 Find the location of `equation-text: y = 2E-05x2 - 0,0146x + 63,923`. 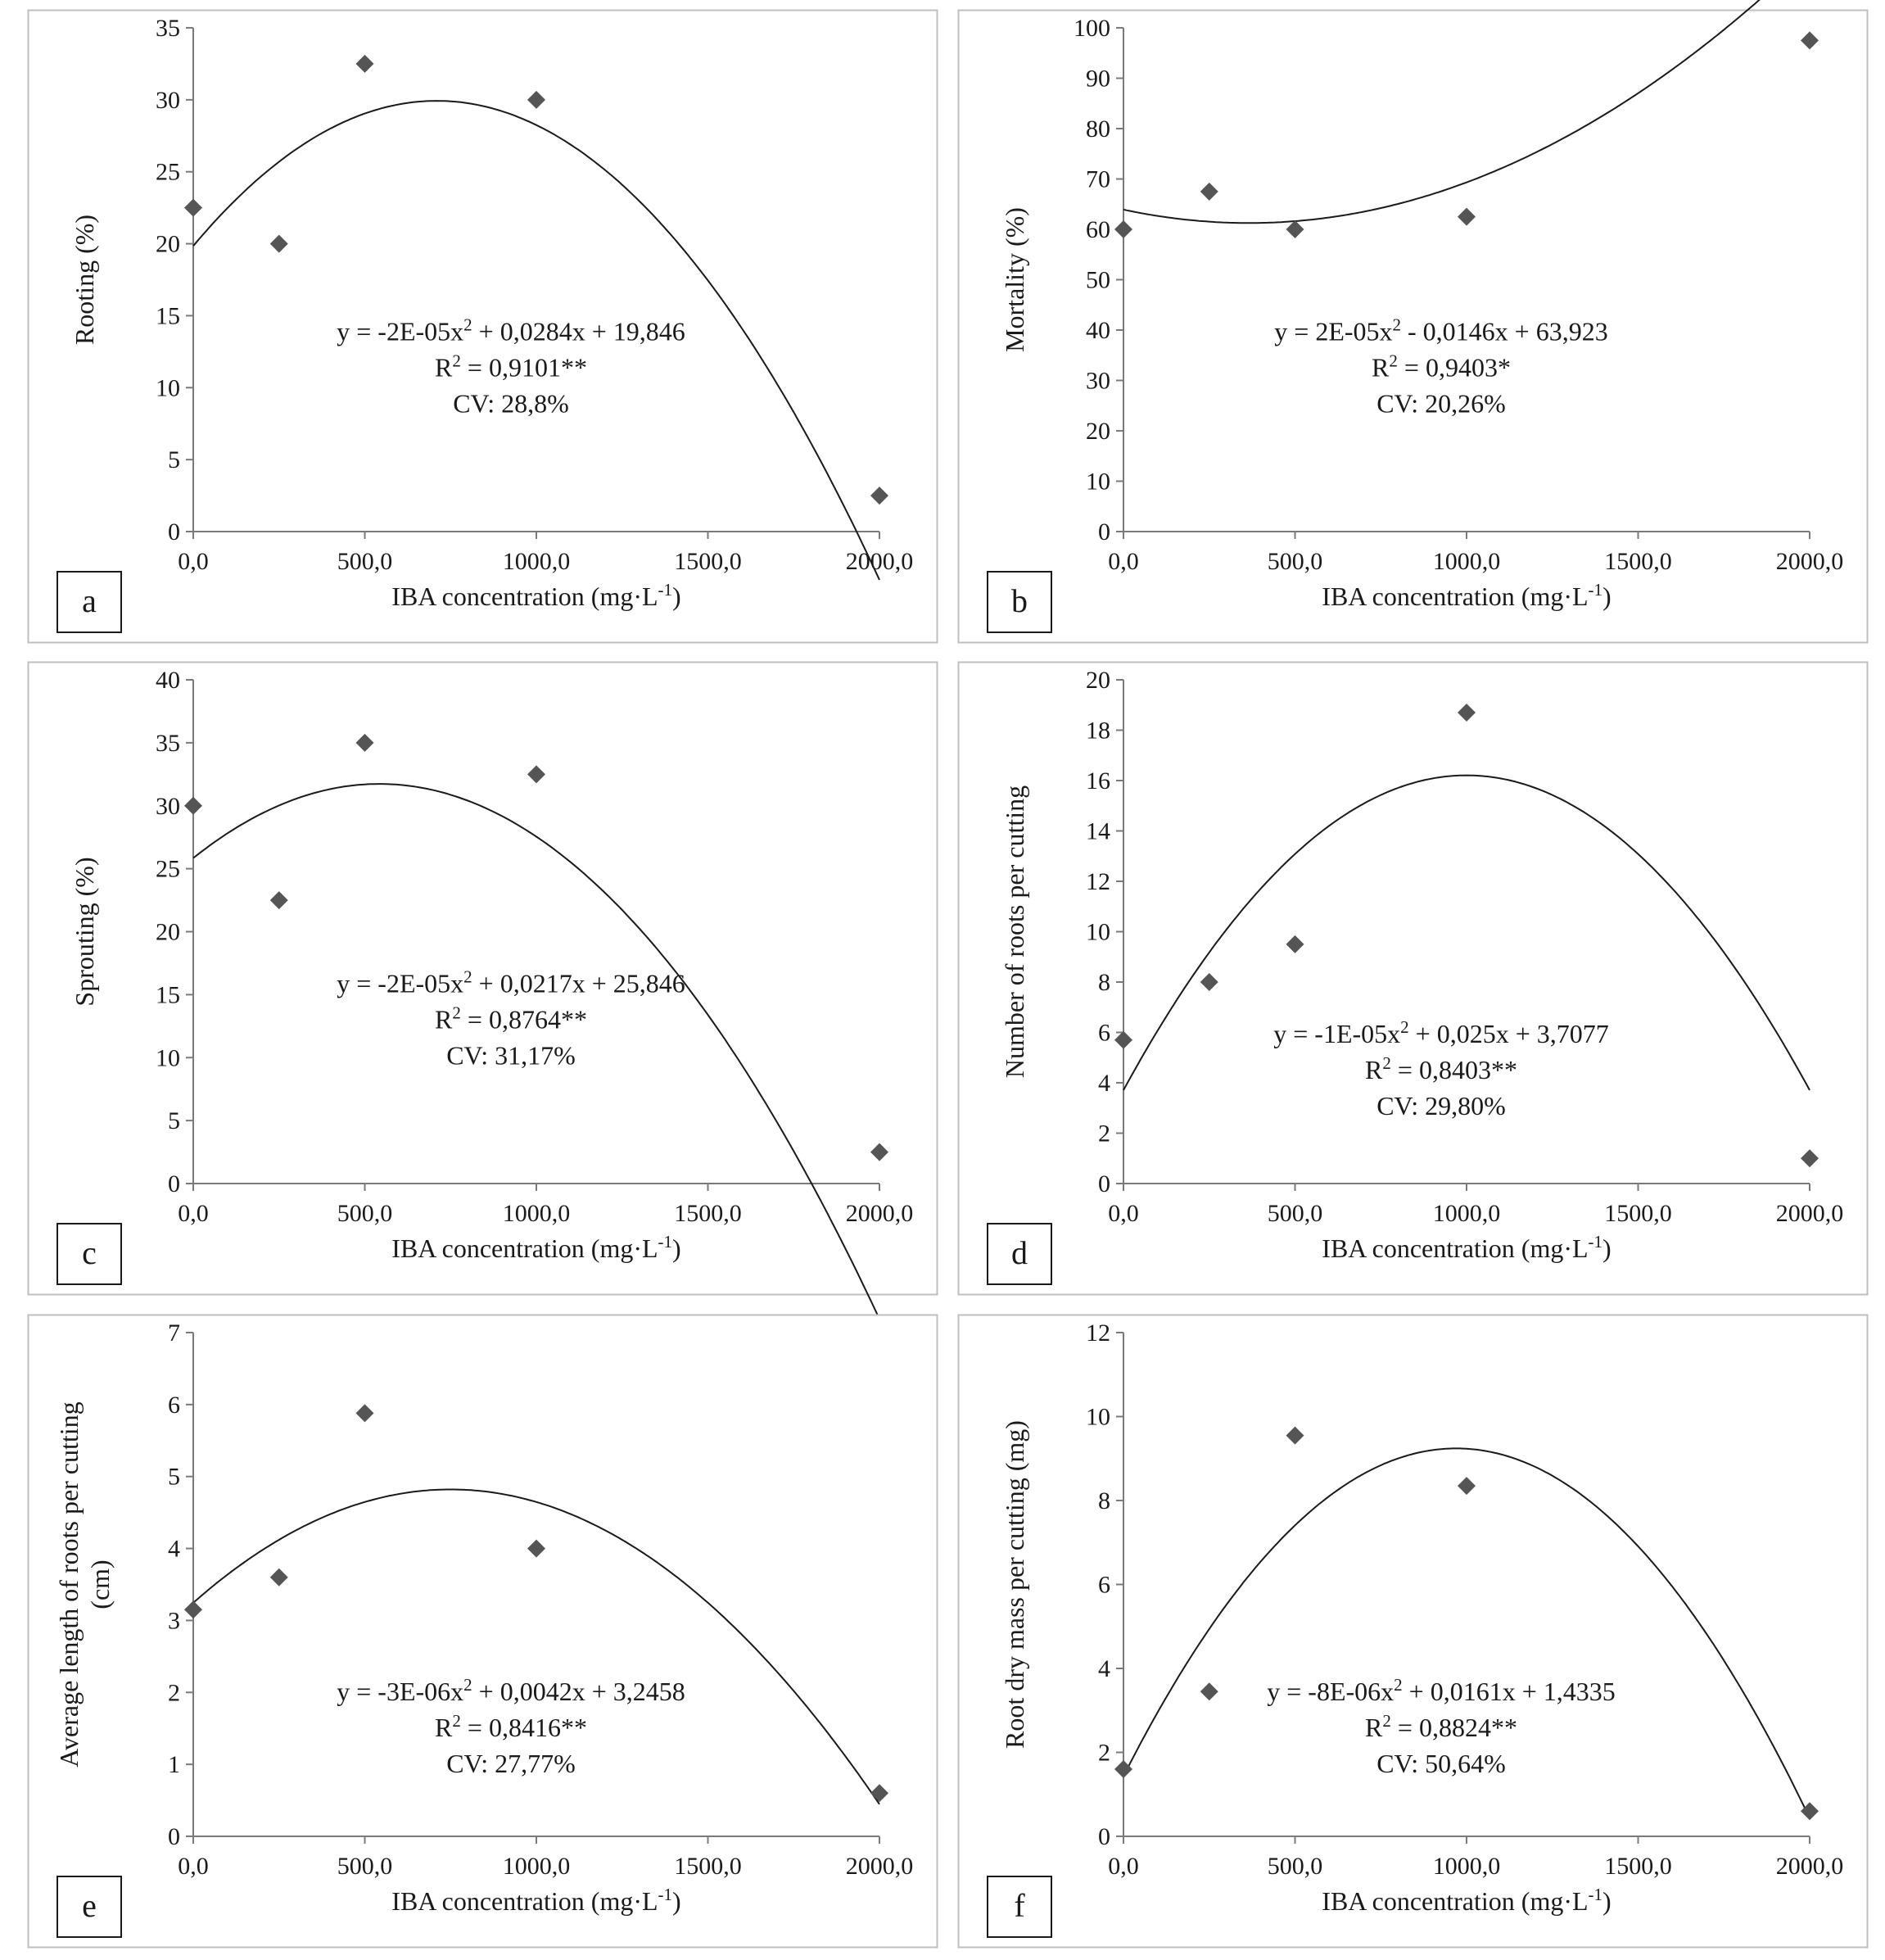

equation-text: y = 2E-05x2 - 0,0146x + 63,923 is located at coordinates (1440, 331).